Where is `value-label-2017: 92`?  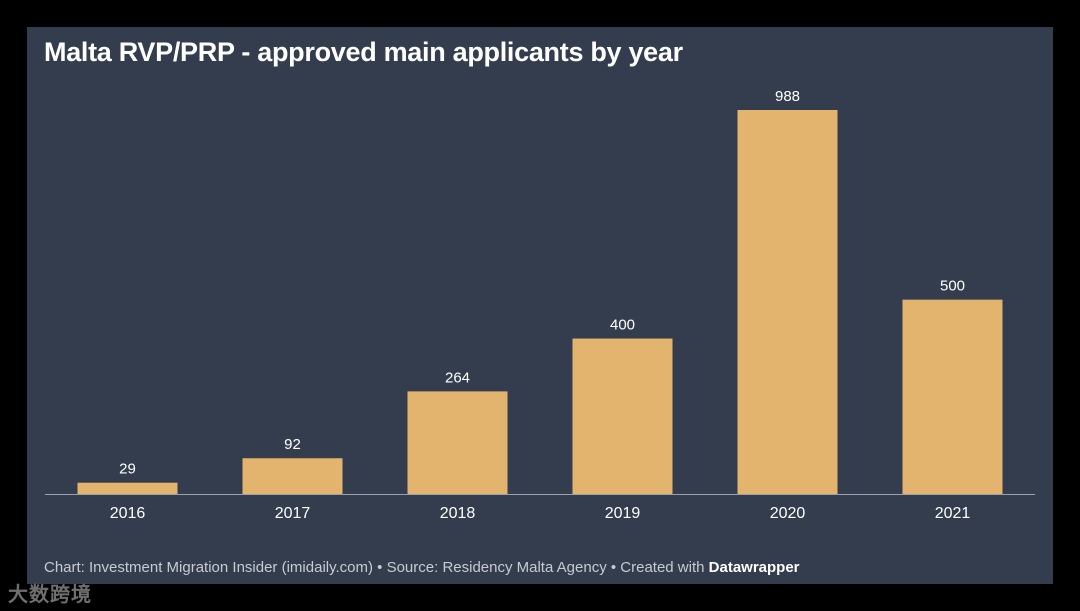
value-label-2017: 92 is located at coordinates (292, 444).